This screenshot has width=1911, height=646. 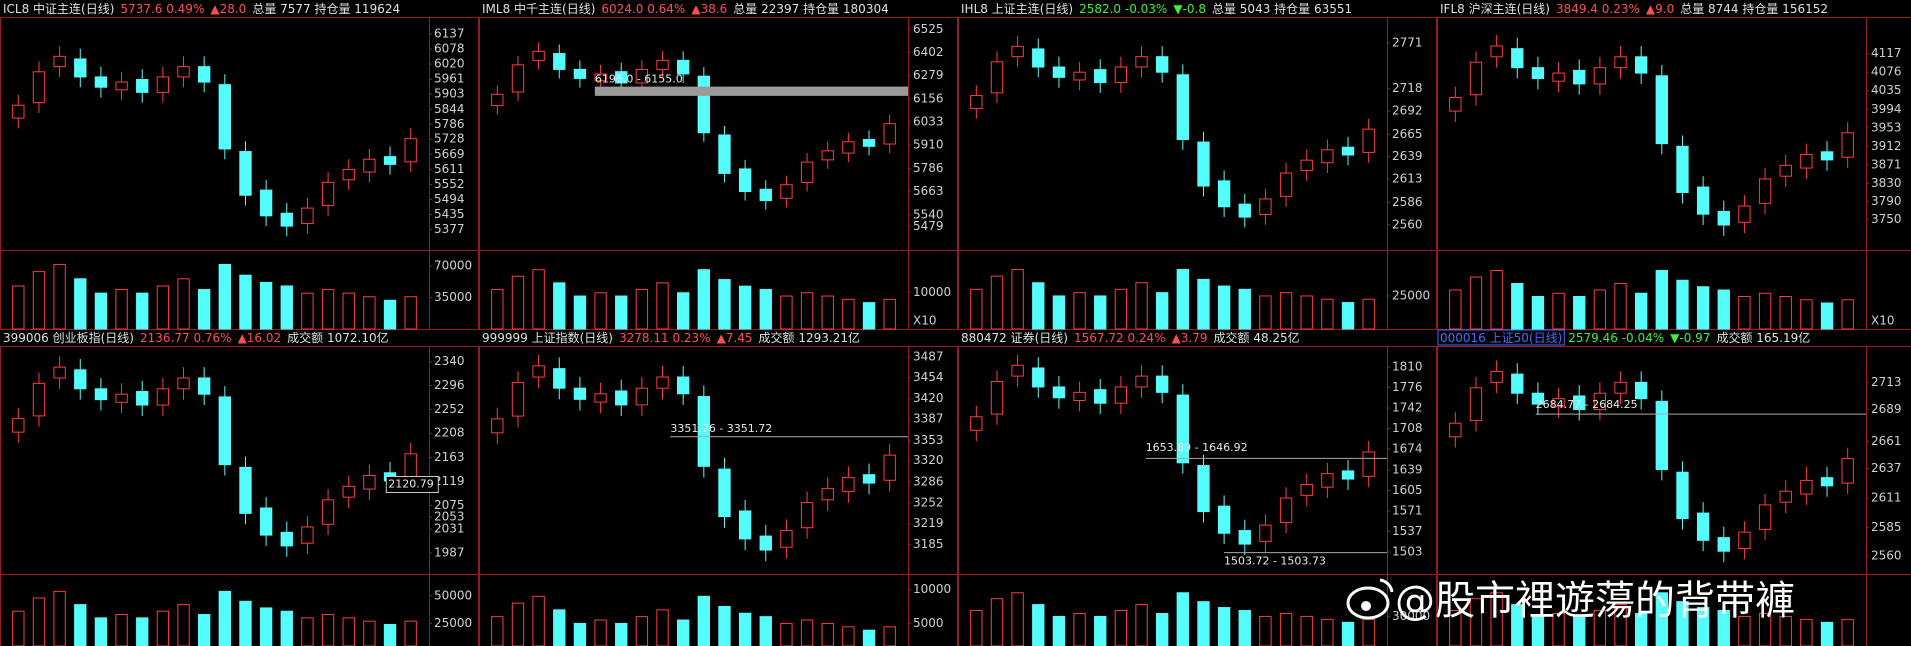 What do you see at coordinates (449, 199) in the screenshot?
I see `y-tick-label: 5494` at bounding box center [449, 199].